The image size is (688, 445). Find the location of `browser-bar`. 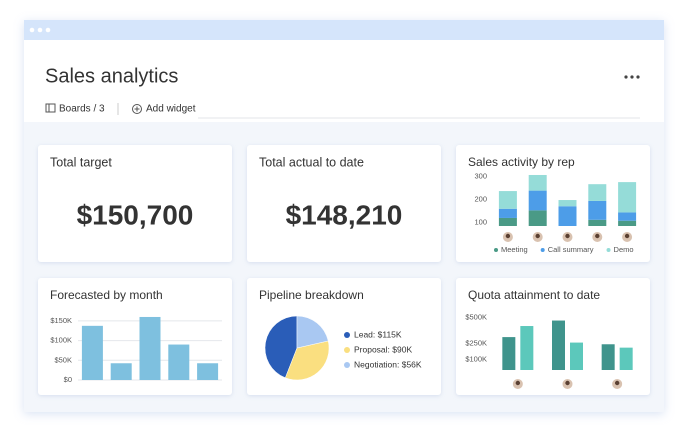

browser-bar is located at coordinates (344, 30).